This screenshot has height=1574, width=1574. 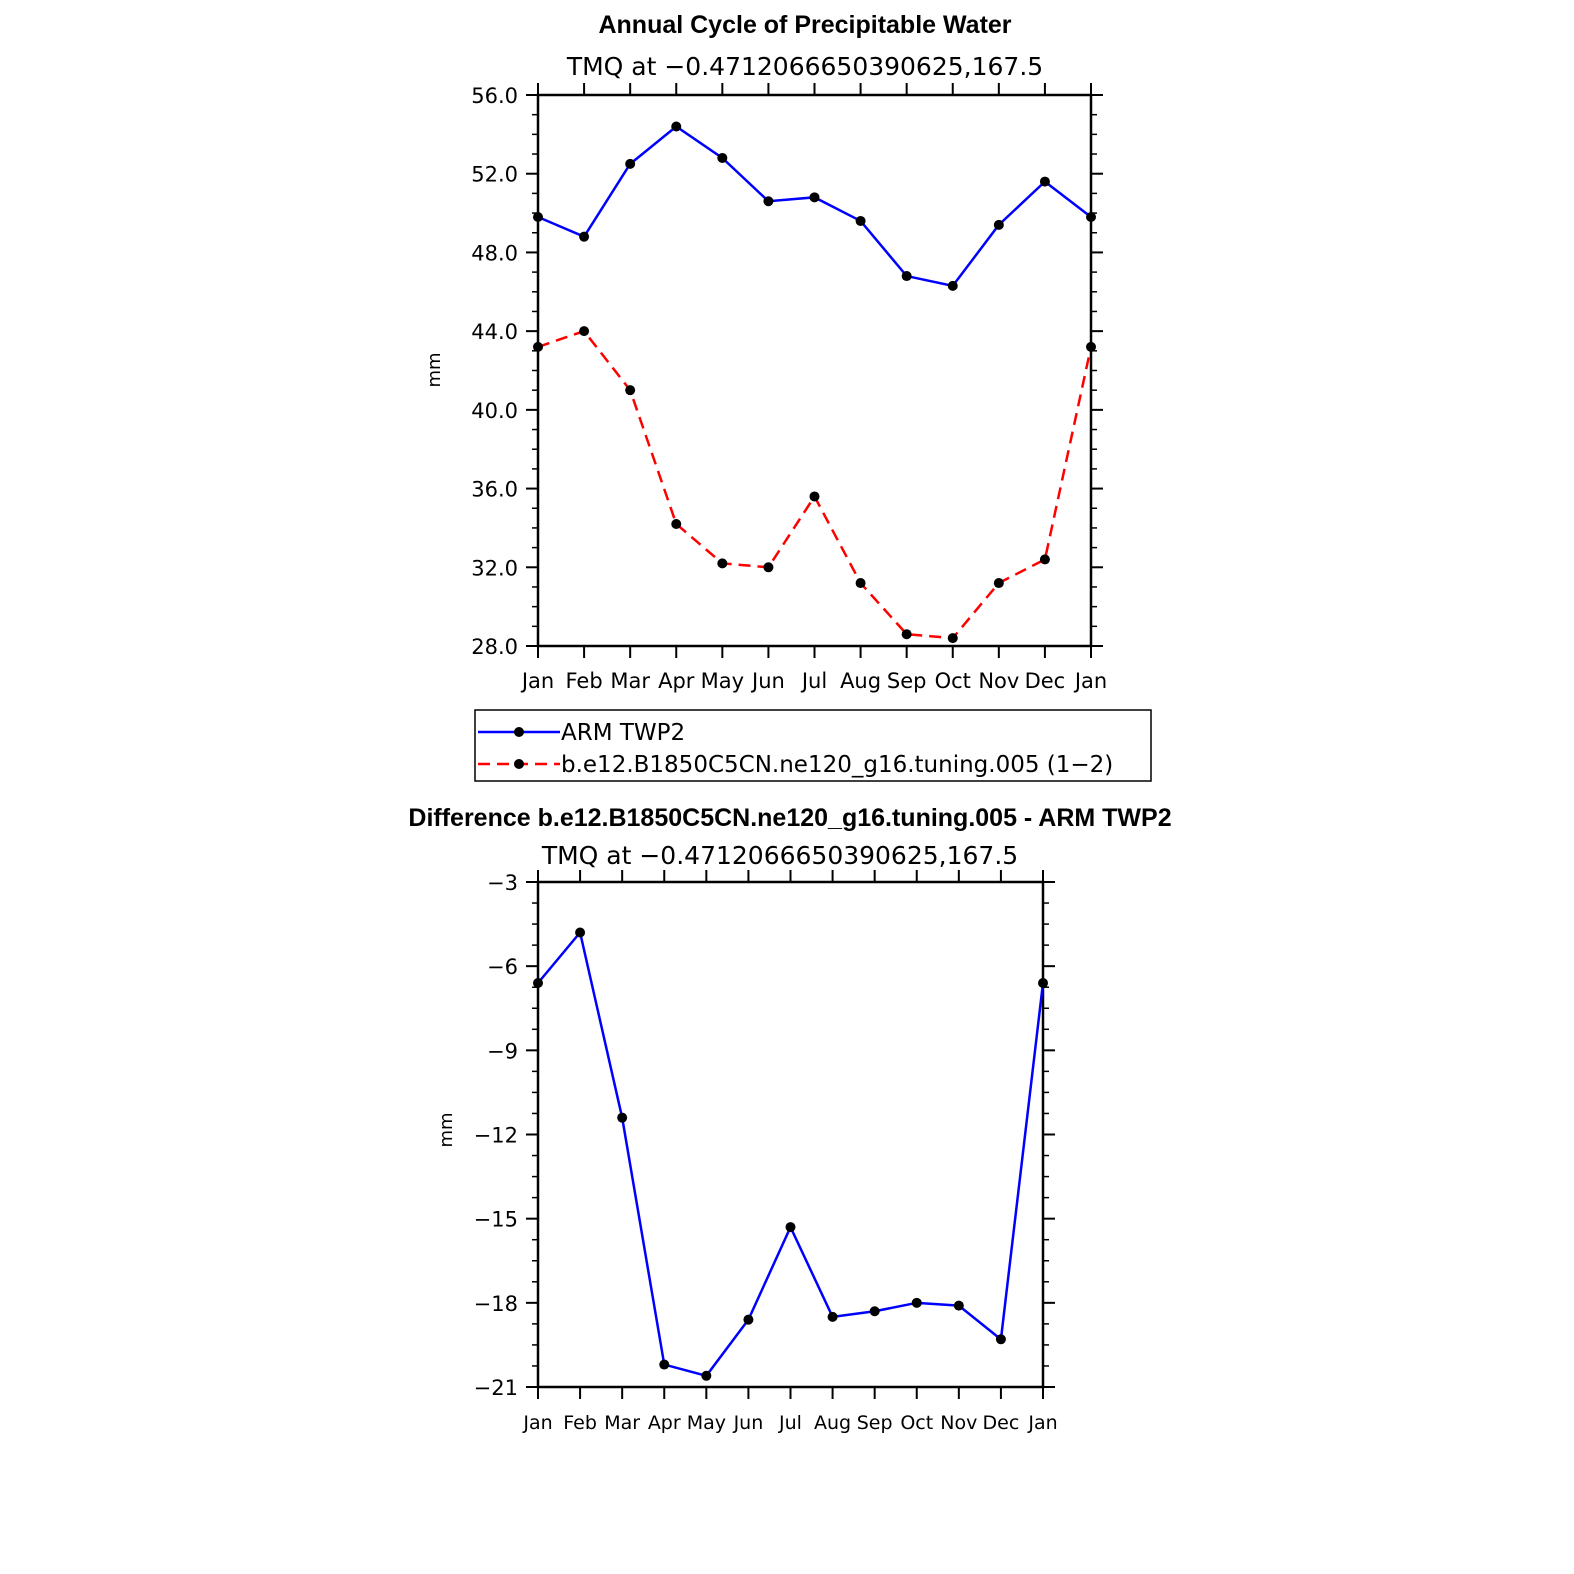 What do you see at coordinates (502, 883) in the screenshot?
I see `chart2-ytick-label: −3` at bounding box center [502, 883].